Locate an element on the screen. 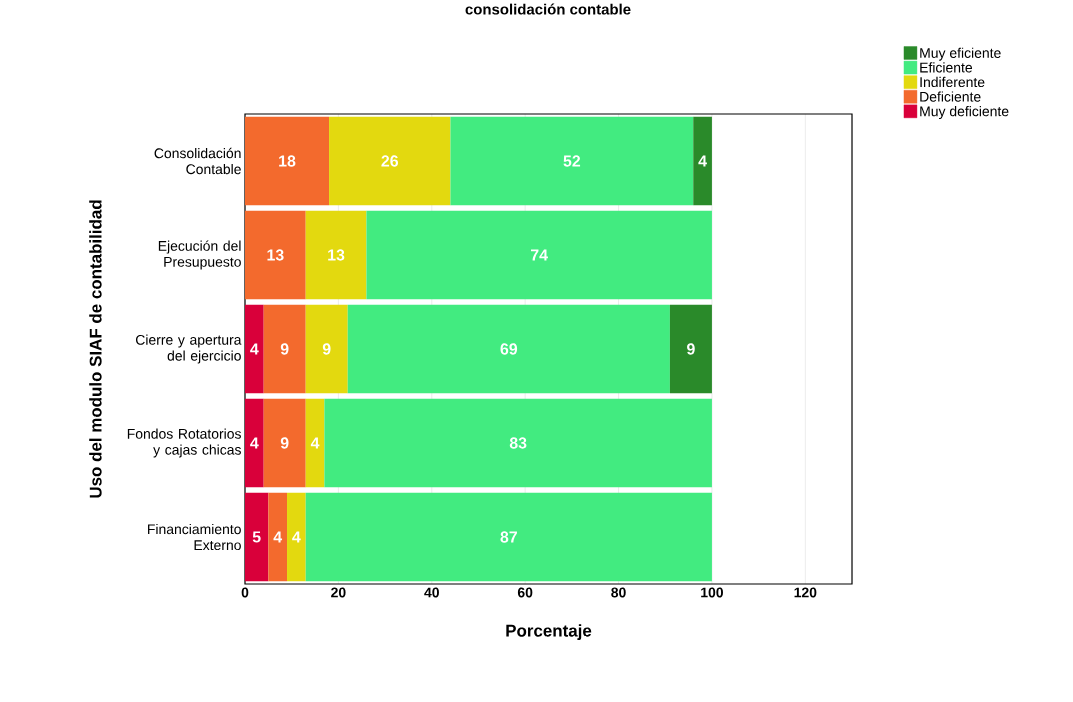  legend-label: Indiferente is located at coordinates (952, 82).